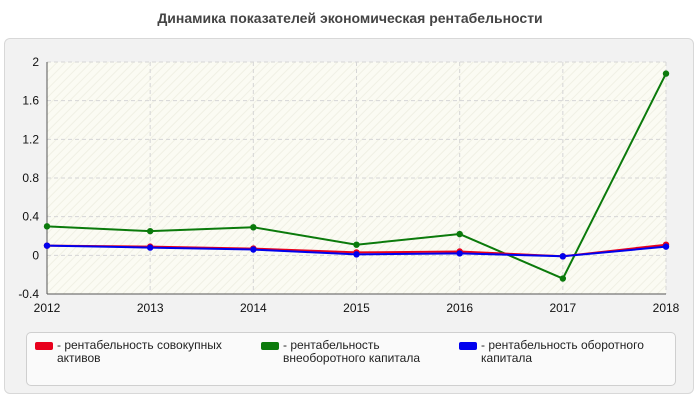  I want to click on data-point-s1-2016, so click(459, 234).